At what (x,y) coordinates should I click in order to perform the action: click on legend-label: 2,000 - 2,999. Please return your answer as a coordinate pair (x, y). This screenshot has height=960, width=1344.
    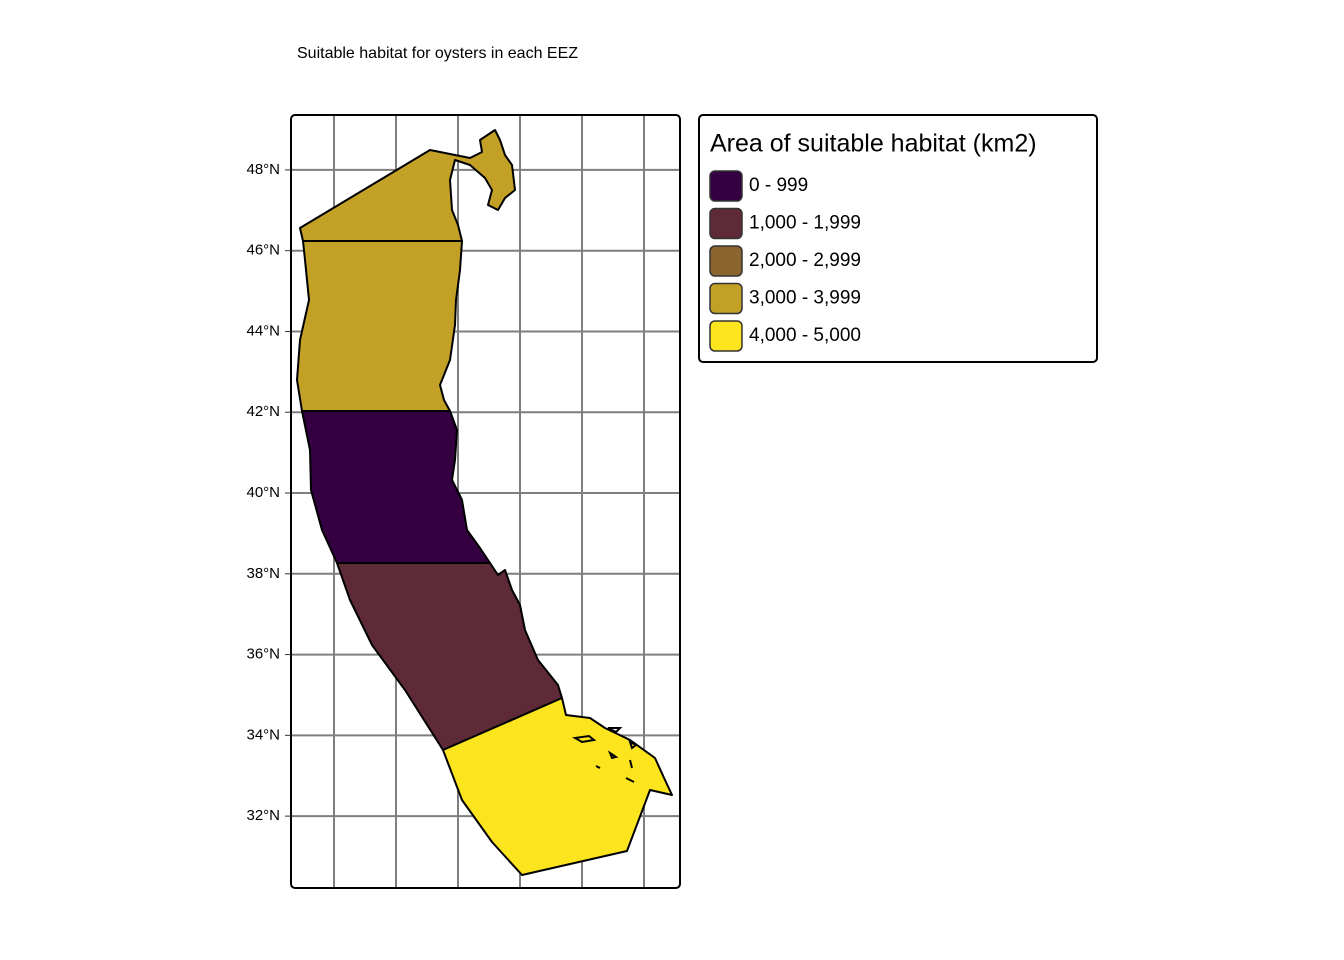
    Looking at the image, I should click on (805, 260).